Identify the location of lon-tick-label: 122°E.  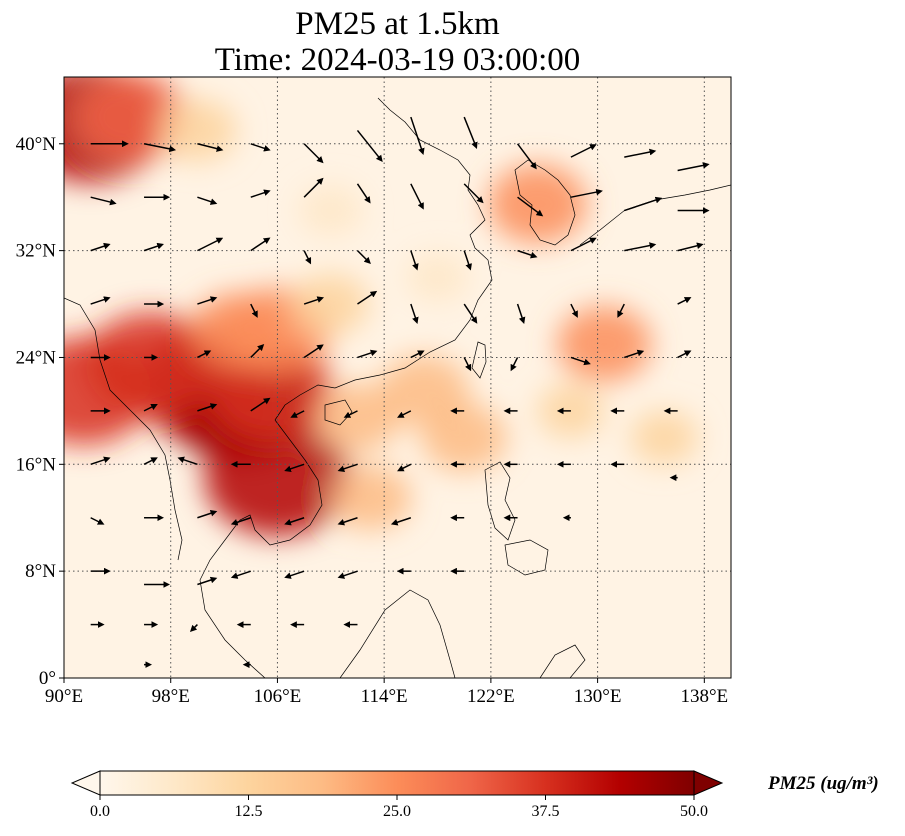
(491, 696).